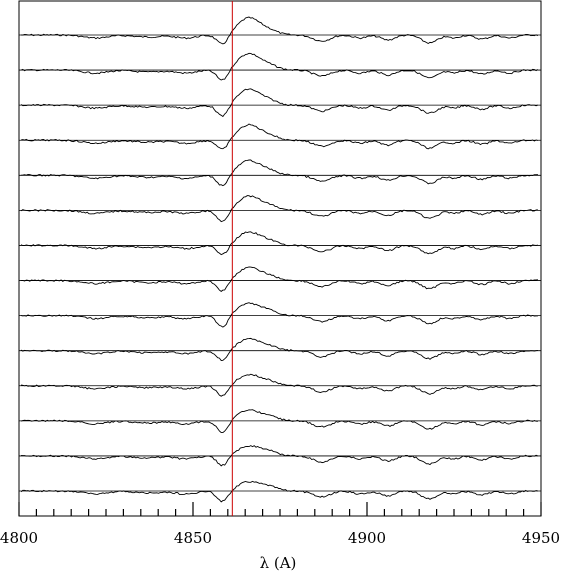  Describe the element at coordinates (193, 538) in the screenshot. I see `x-tick-label: 4850` at that location.